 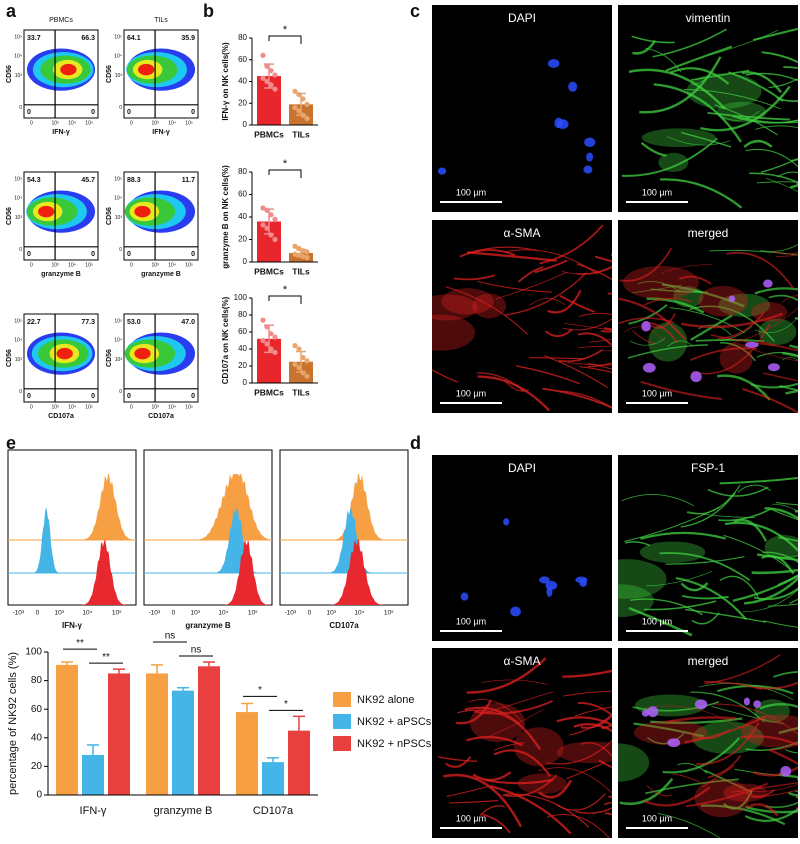 I want to click on y-tick-label: 40, so click(x=242, y=348).